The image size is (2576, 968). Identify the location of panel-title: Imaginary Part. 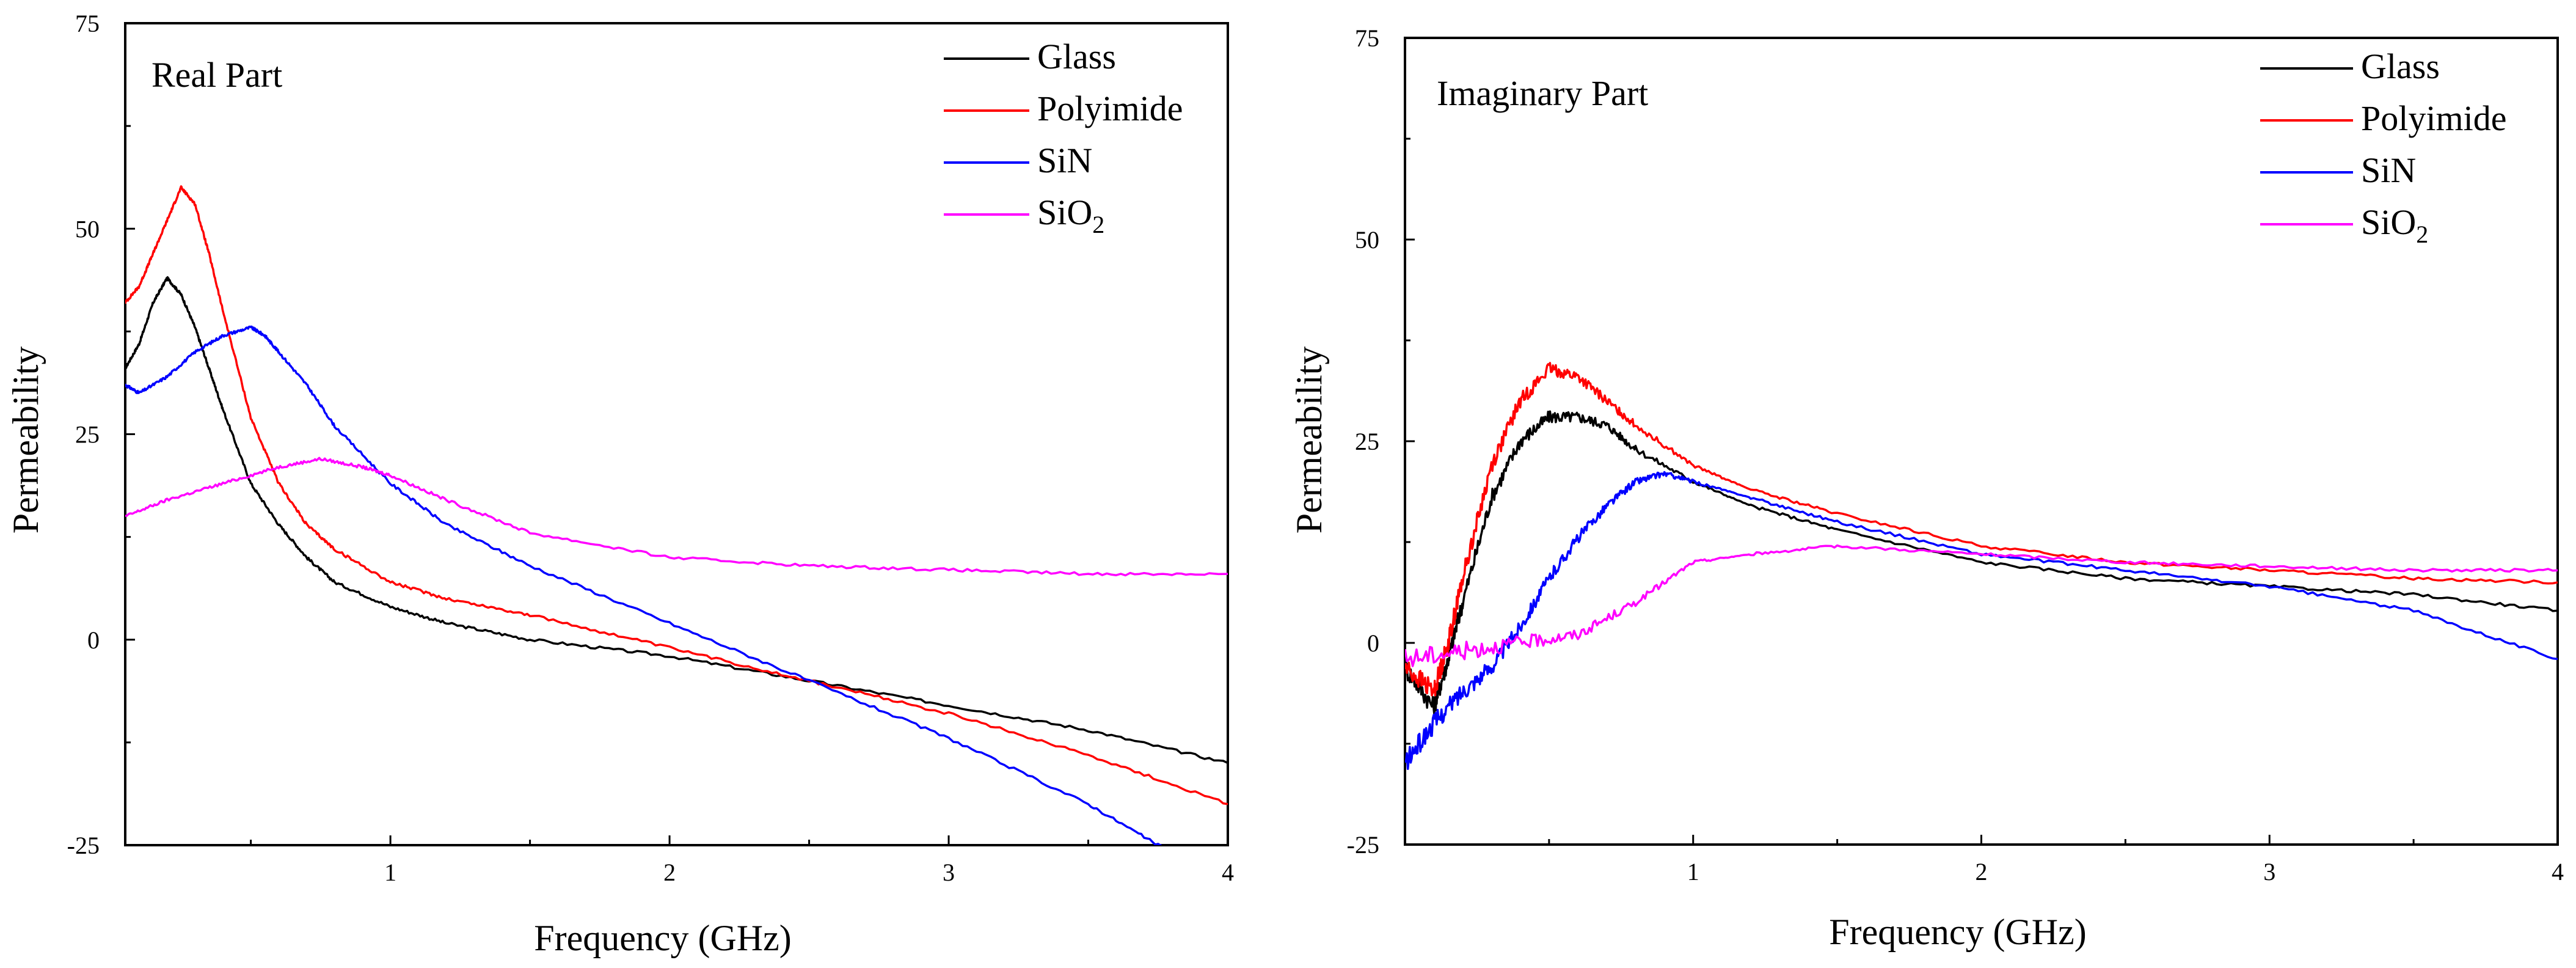
(1543, 93).